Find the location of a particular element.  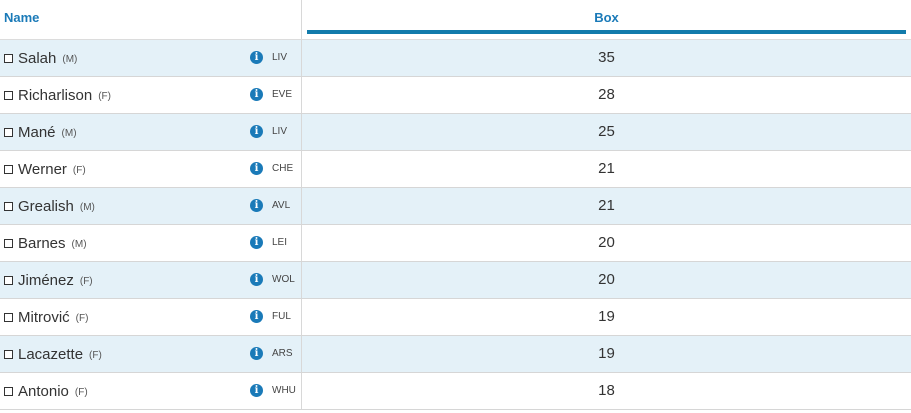

table-row: Grealish (M) i AVL 21 is located at coordinates (455, 206).